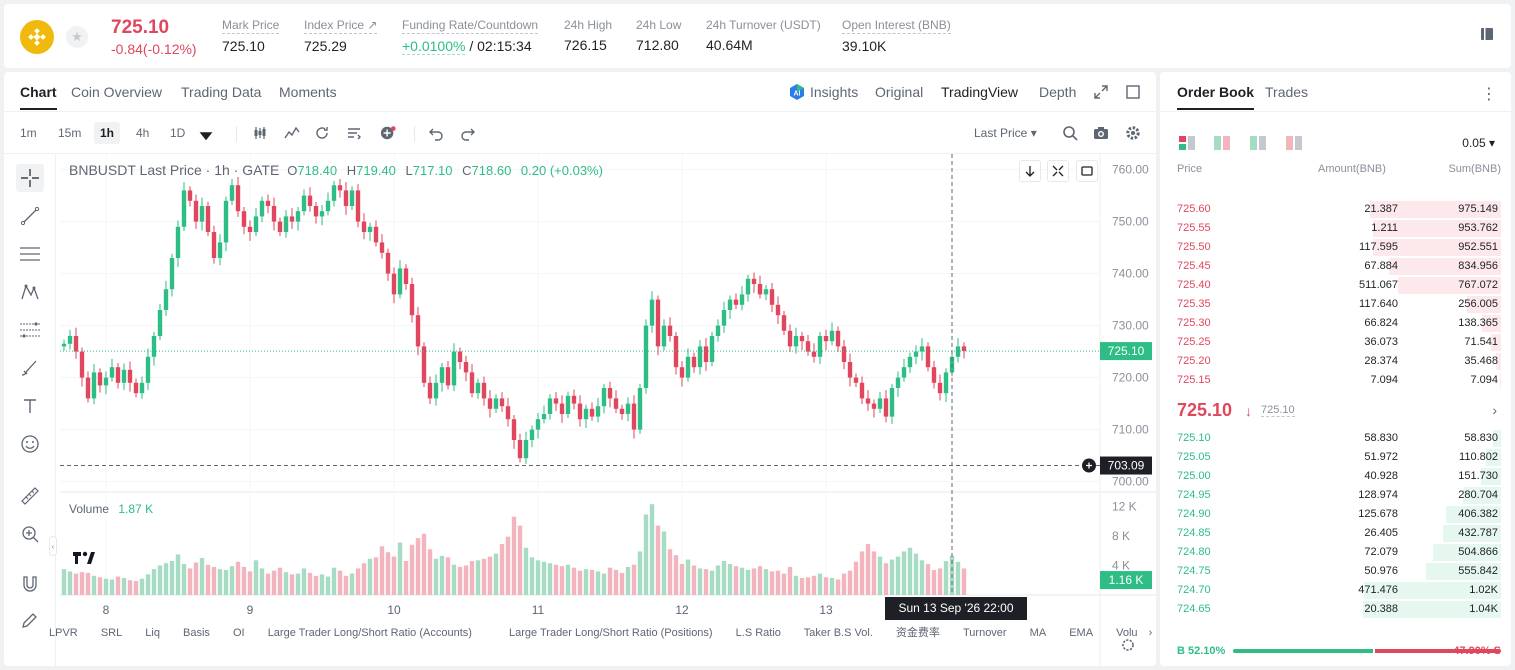 The height and width of the screenshot is (670, 1515). What do you see at coordinates (1150, 633) in the screenshot?
I see `indicator-scroll-right-icon: ›` at bounding box center [1150, 633].